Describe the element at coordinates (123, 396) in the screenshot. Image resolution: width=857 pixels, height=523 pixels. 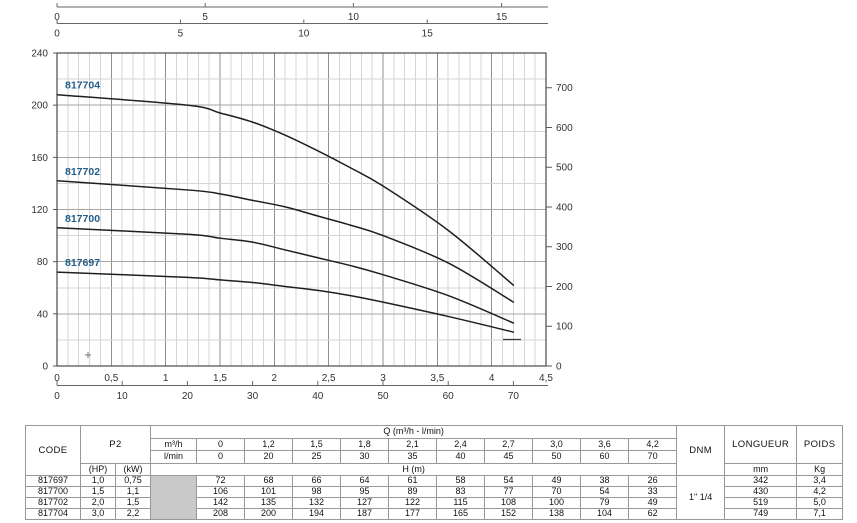
I see `bottom-lmin-tick-label: 10` at that location.